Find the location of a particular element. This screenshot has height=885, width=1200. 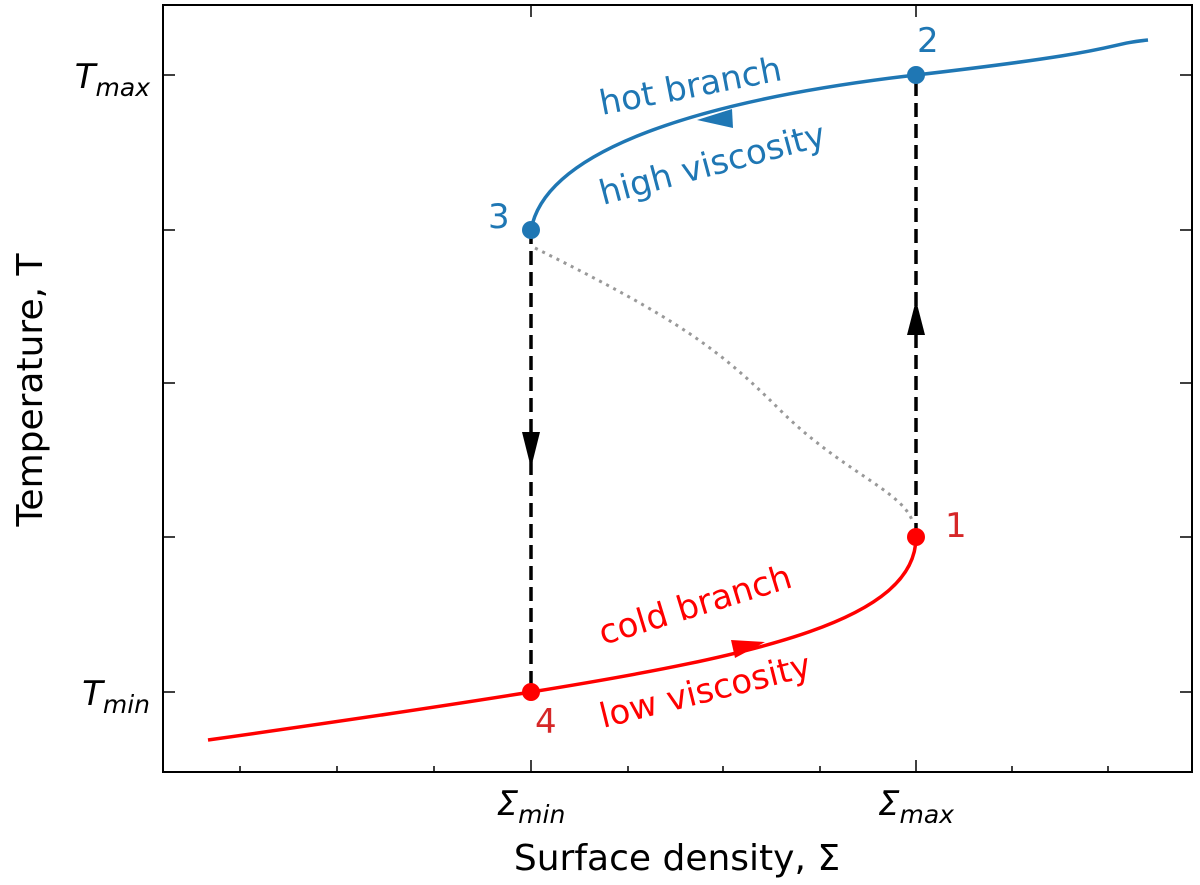

y-axis-label: Temperature, T is located at coordinates (30, 390).